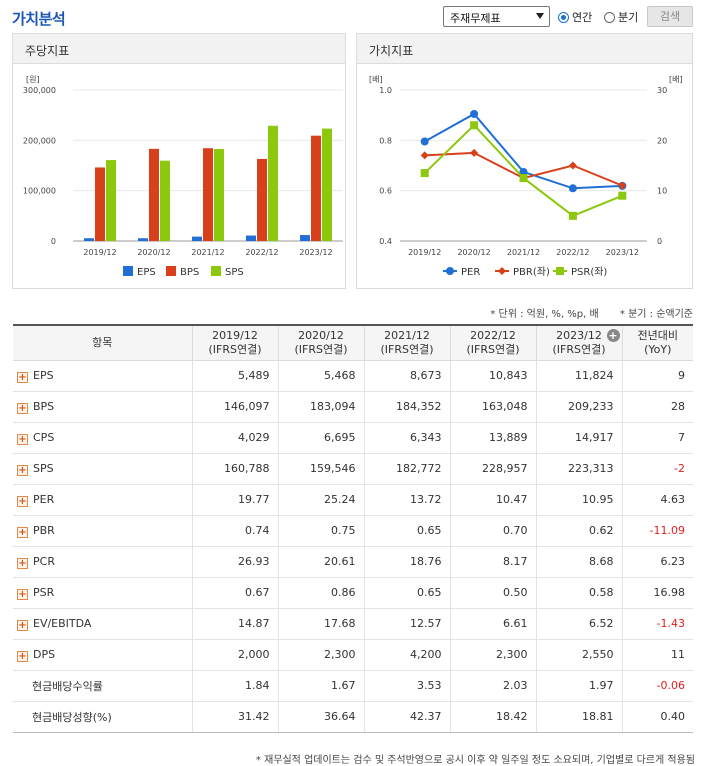 Image resolution: width=705 pixels, height=766 pixels. Describe the element at coordinates (470, 272) in the screenshot. I see `legend-label: PER` at that location.